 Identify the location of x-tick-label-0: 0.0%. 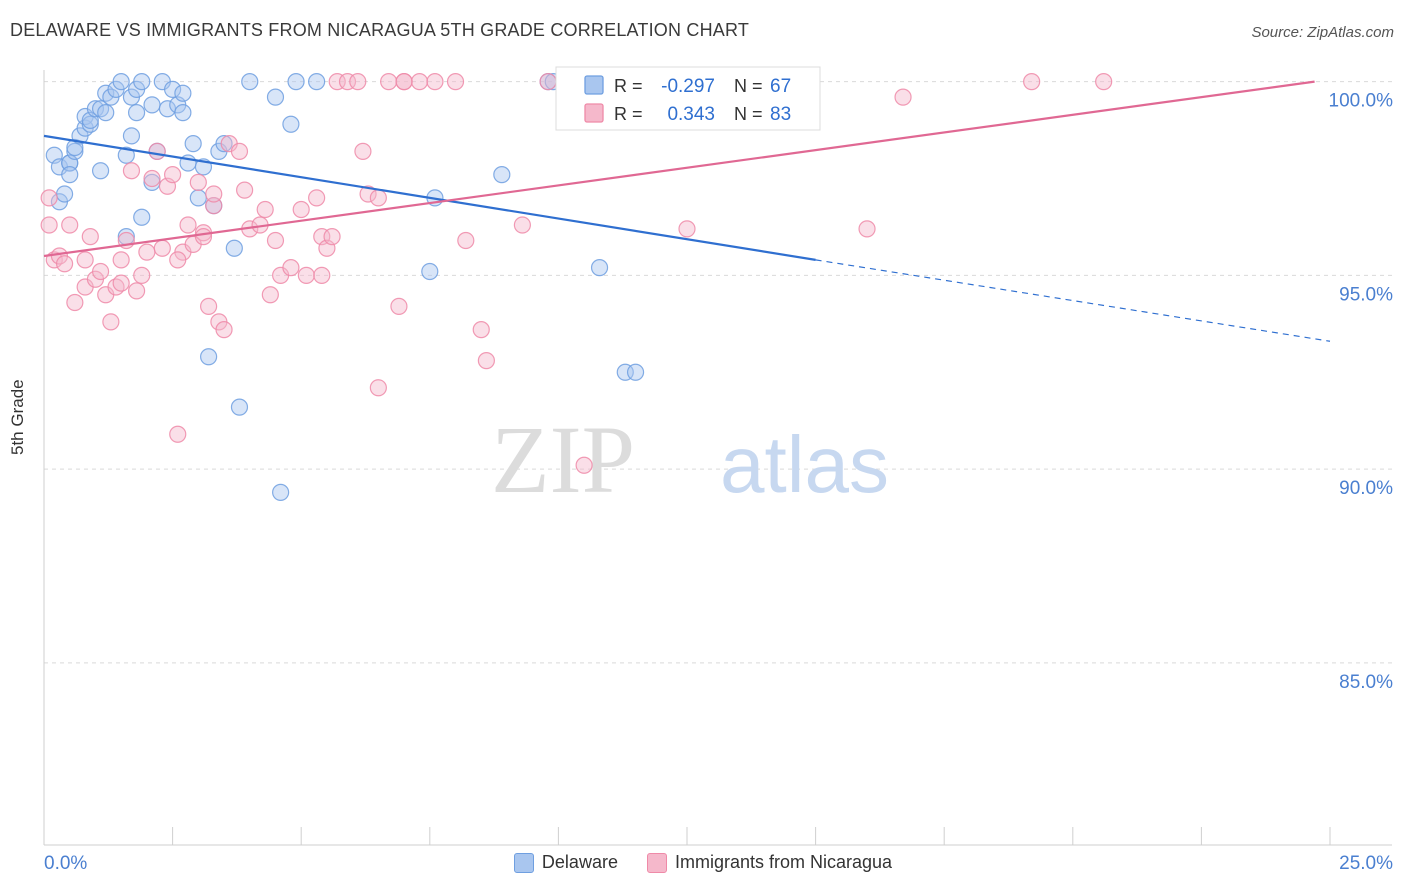
(65, 863).